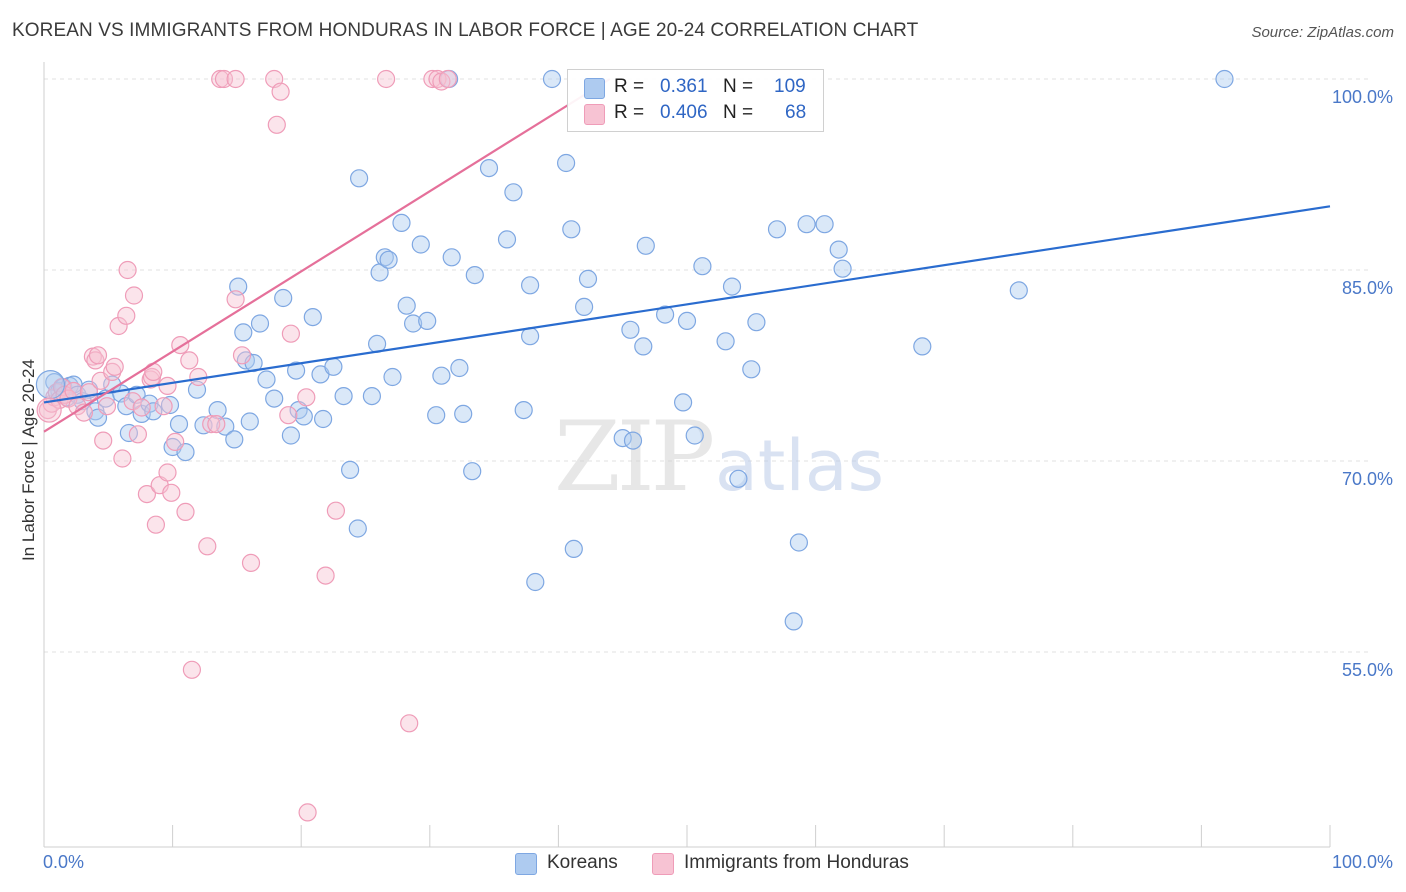 This screenshot has width=1406, height=892. What do you see at coordinates (719, 457) in the screenshot?
I see `watermark: ZIP atlas` at bounding box center [719, 457].